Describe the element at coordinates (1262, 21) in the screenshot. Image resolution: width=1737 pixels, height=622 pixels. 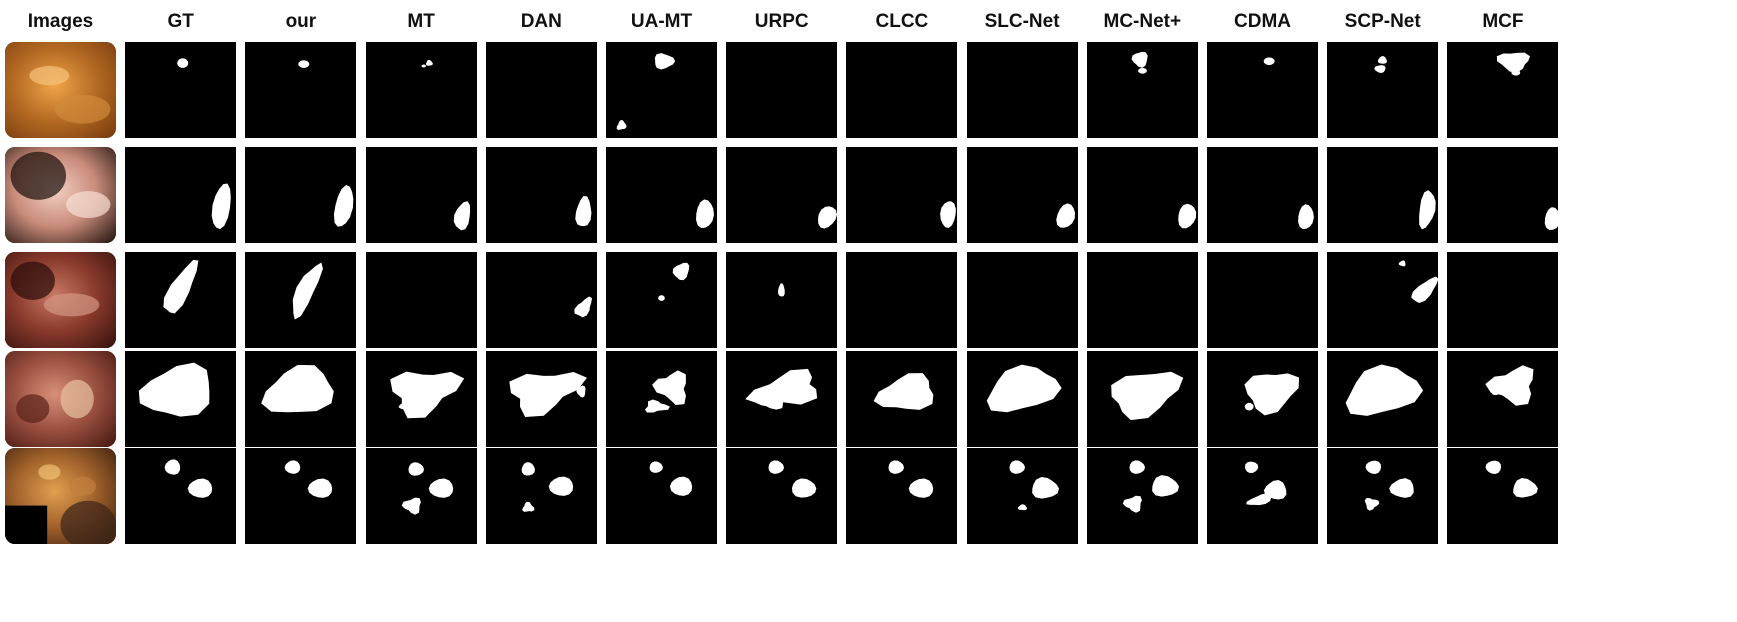
I see `column-header-cdma: CDMA` at that location.